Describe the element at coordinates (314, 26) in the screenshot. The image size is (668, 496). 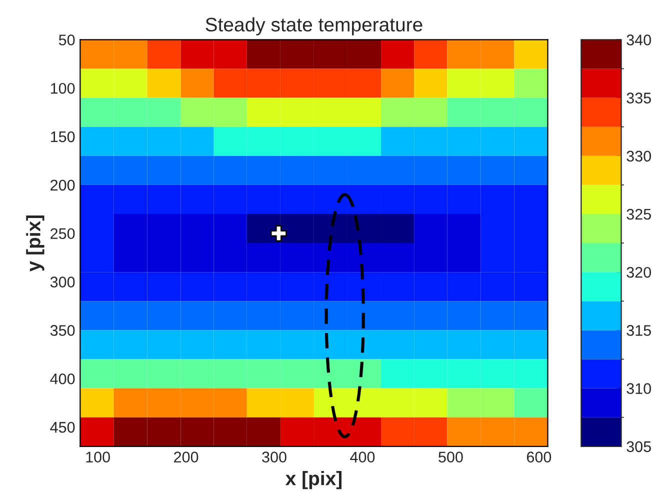
I see `chart-title: Steady state temperature` at that location.